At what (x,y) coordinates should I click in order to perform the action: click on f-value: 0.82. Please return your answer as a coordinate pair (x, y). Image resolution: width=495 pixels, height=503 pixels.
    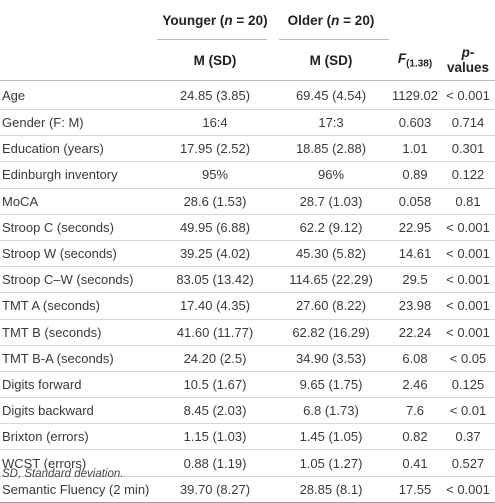
    Looking at the image, I should click on (415, 437).